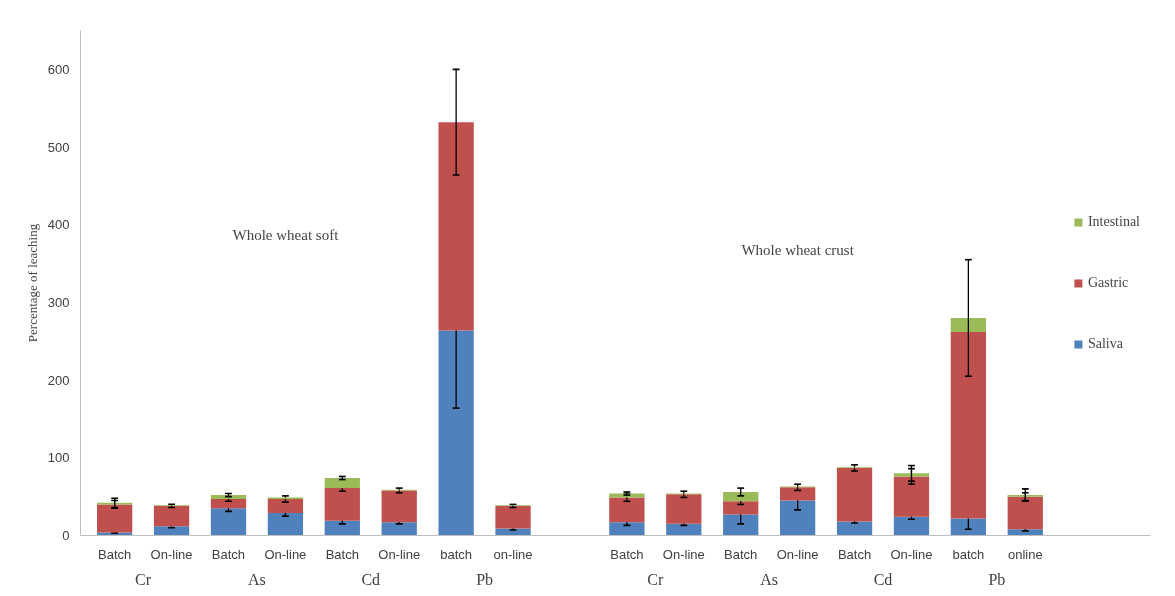  I want to click on annotation: Whole wheat soft, so click(286, 234).